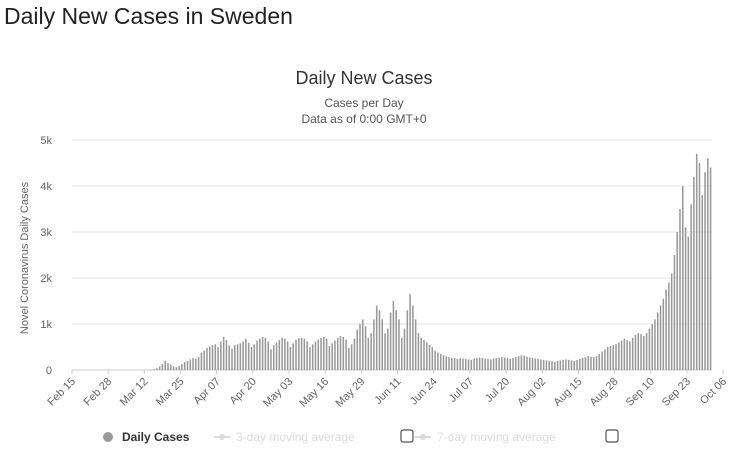 Image resolution: width=731 pixels, height=460 pixels. I want to click on legend-item-7-day-moving-average: 7-day moving average, so click(485, 437).